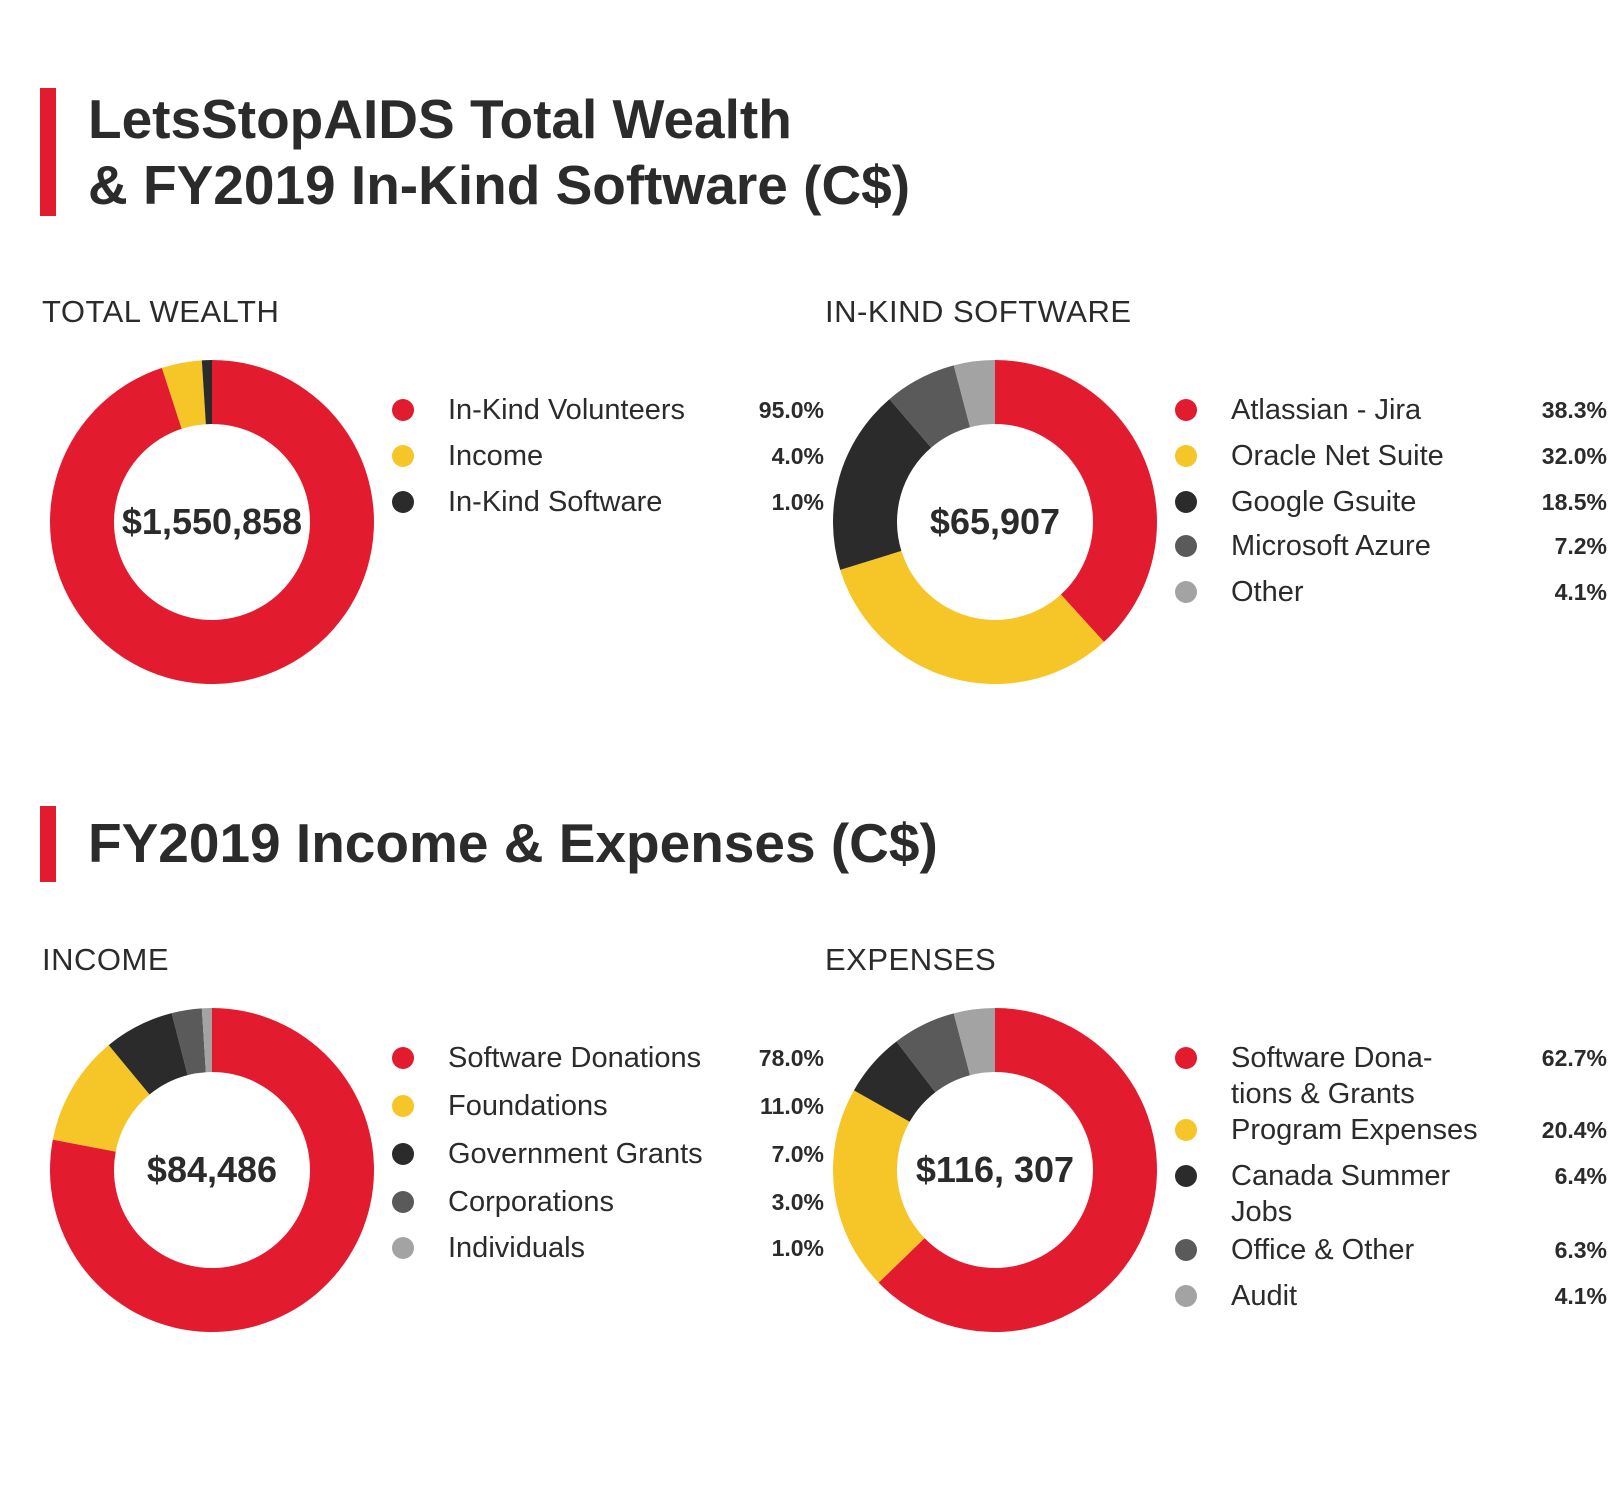 Image resolution: width=1621 pixels, height=1504 pixels. I want to click on slice-software-dona-tions-grants, so click(1017, 1170).